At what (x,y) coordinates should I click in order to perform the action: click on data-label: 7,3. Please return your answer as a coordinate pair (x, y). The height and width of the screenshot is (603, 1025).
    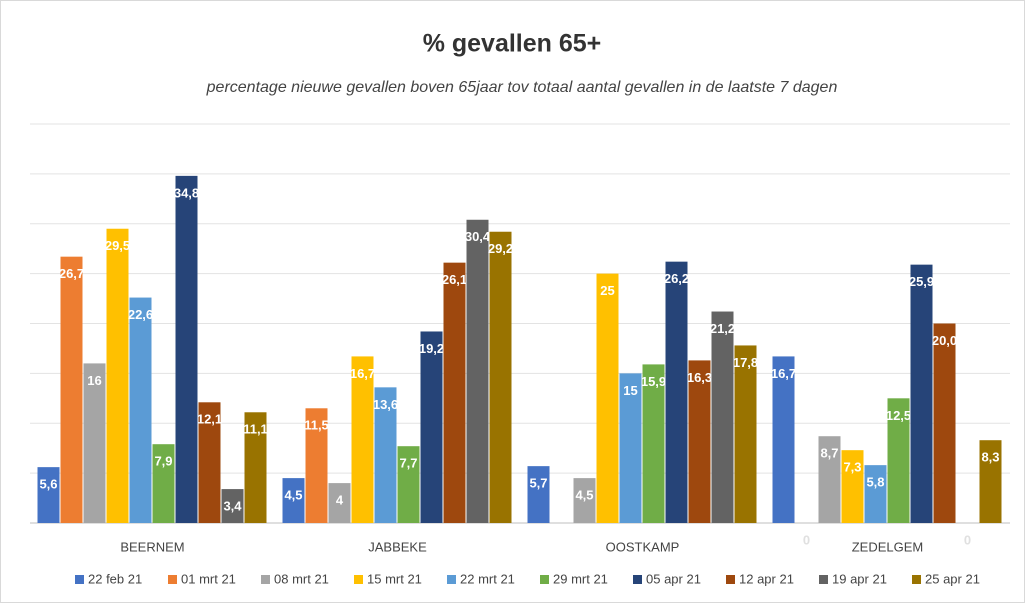
    Looking at the image, I should click on (852, 467).